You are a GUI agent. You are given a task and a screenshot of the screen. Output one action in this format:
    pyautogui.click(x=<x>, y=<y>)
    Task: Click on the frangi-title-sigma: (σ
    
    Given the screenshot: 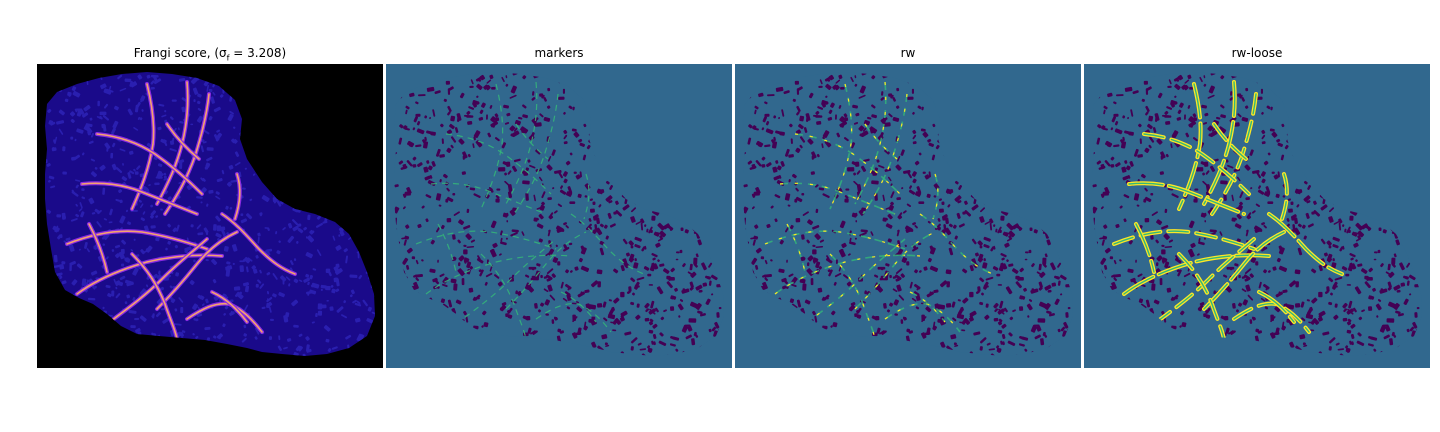 What is the action you would take?
    pyautogui.click(x=220, y=53)
    